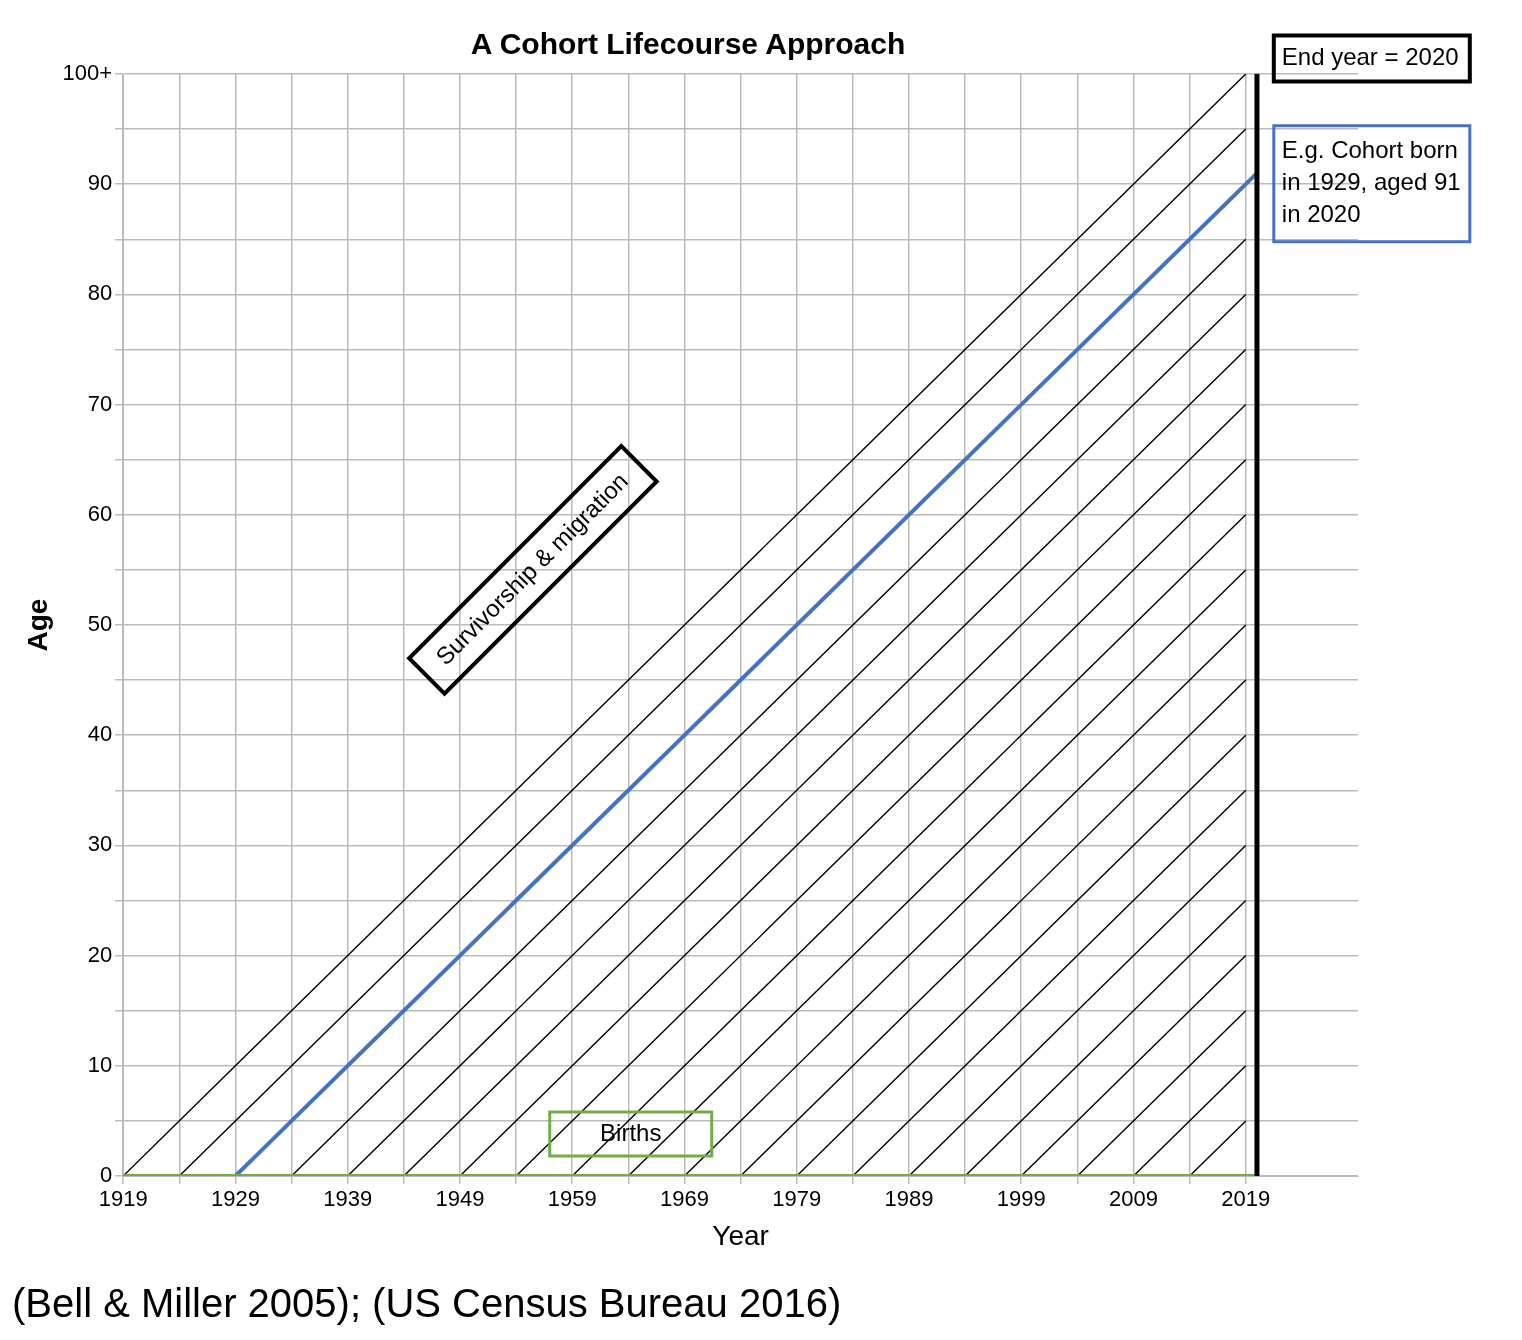 This screenshot has height=1340, width=1522. What do you see at coordinates (123, 1199) in the screenshot?
I see `x-tick-label: 1919` at bounding box center [123, 1199].